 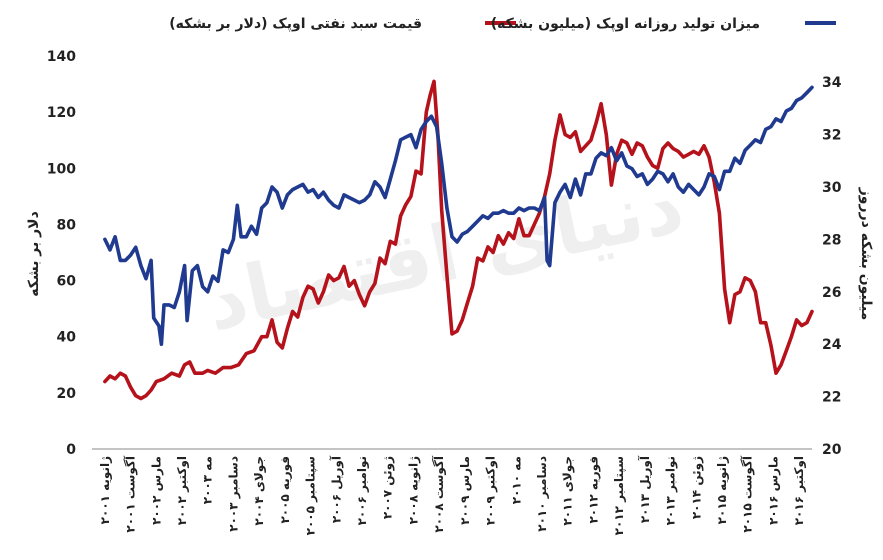 What do you see at coordinates (67, 338) in the screenshot?
I see `left-tick-label: 40` at bounding box center [67, 338].